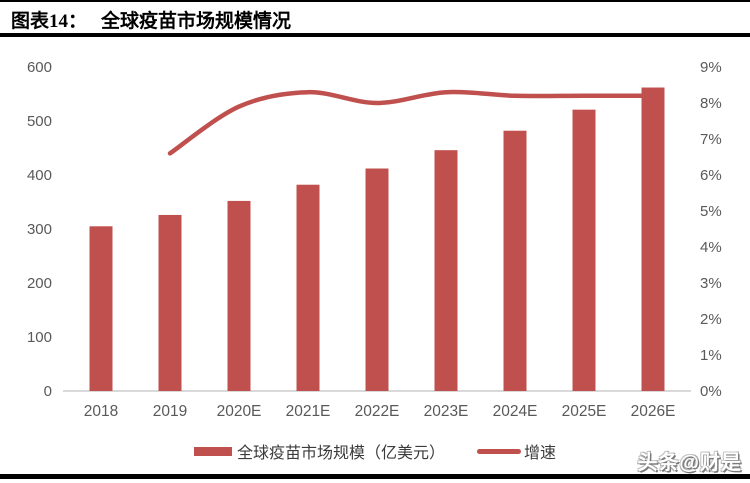 Image resolution: width=750 pixels, height=483 pixels. I want to click on right-axis-tick: 1%, so click(711, 355).